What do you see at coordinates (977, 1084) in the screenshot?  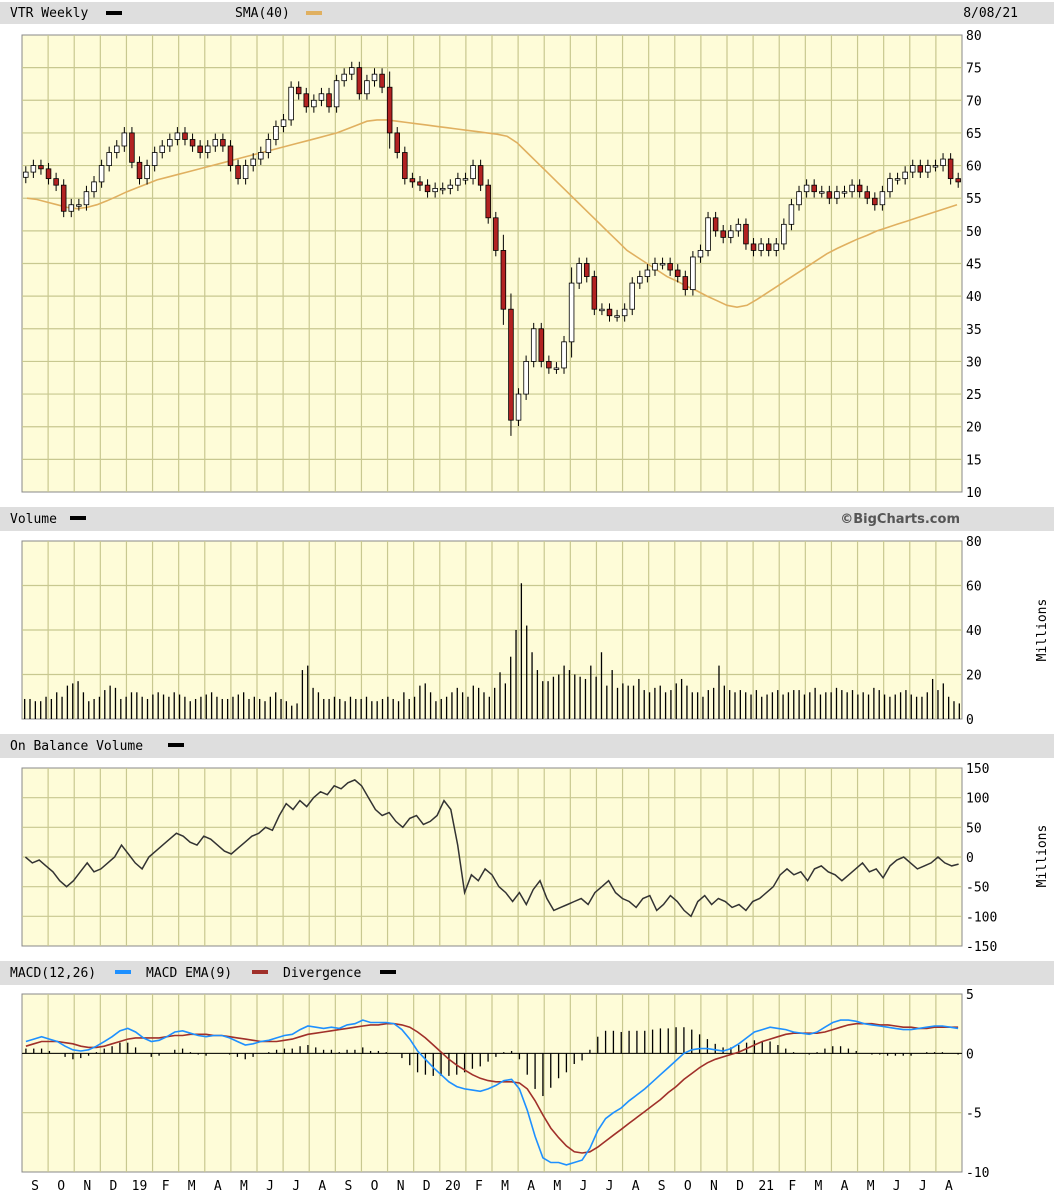 I see `macd-y-axis: 5 0 -5 -10` at bounding box center [977, 1084].